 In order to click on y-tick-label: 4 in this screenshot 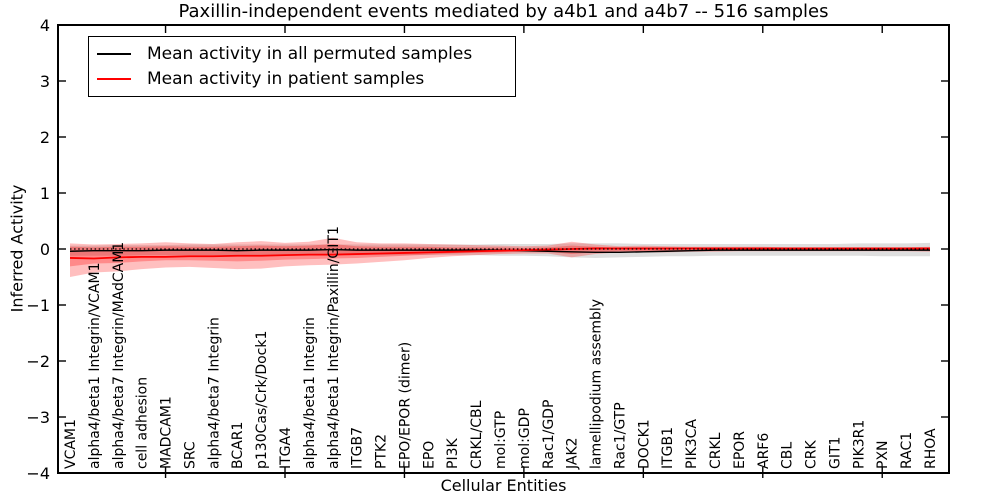, I will do `click(45, 25)`.